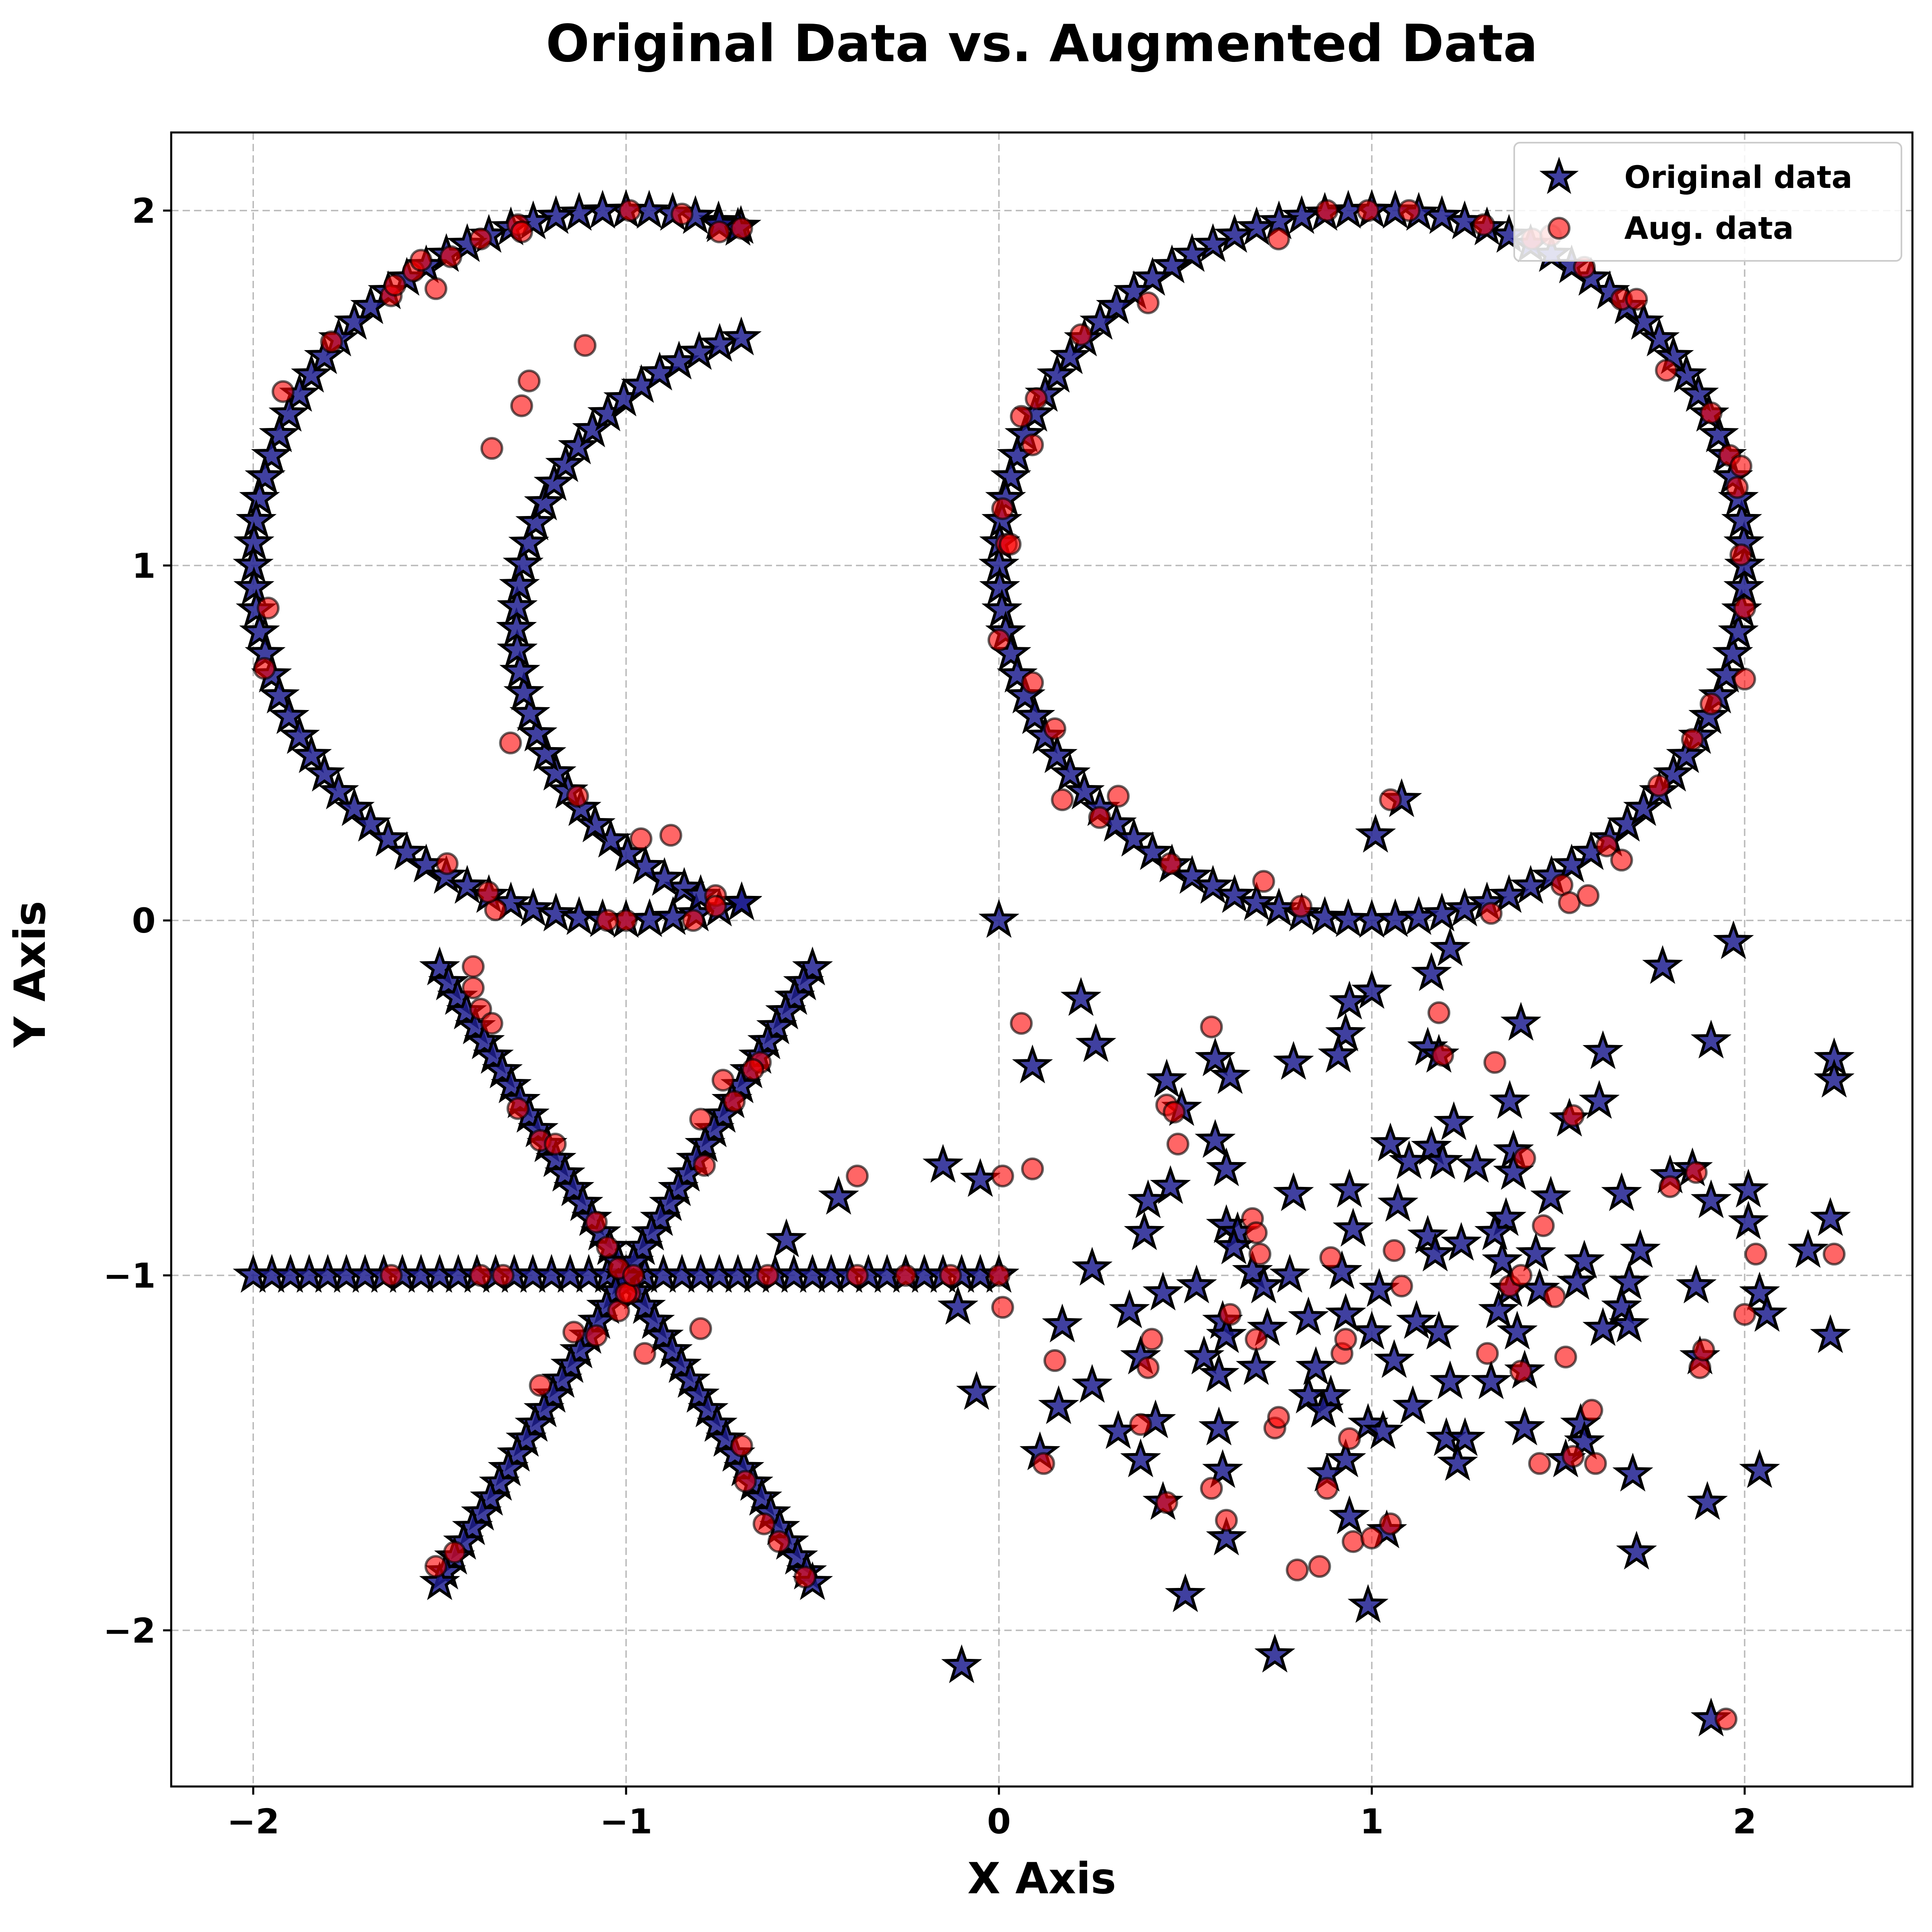 The image size is (1932, 1932). I want to click on chart-title: Original Data vs. Augmented Data, so click(1042, 43).